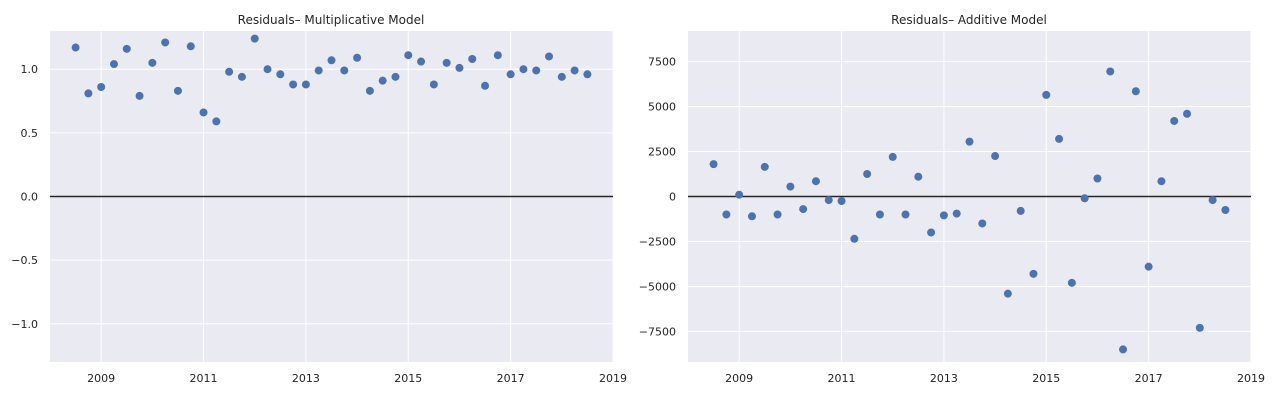  Describe the element at coordinates (30, 197) in the screenshot. I see `y-tick-label: 0.0` at that location.